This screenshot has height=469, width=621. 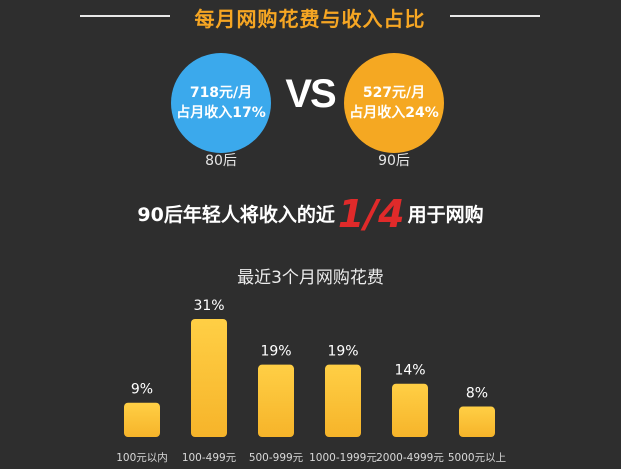 I want to click on circle-90s-share: 占月收入24%, so click(x=394, y=113).